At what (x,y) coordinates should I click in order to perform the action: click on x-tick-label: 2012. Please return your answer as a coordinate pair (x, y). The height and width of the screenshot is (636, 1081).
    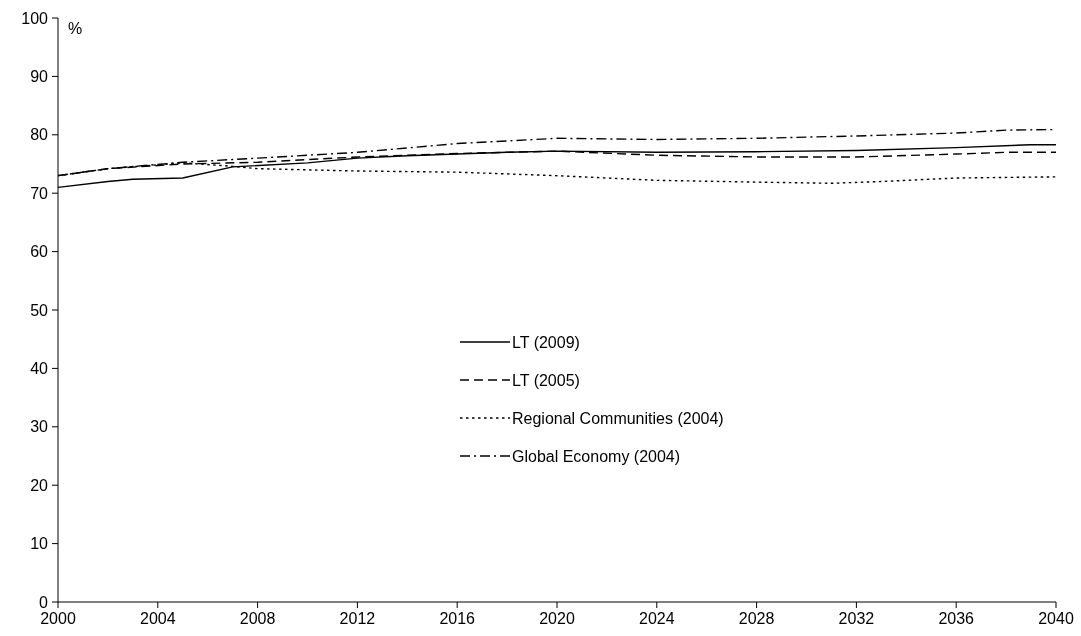
    Looking at the image, I should click on (357, 618).